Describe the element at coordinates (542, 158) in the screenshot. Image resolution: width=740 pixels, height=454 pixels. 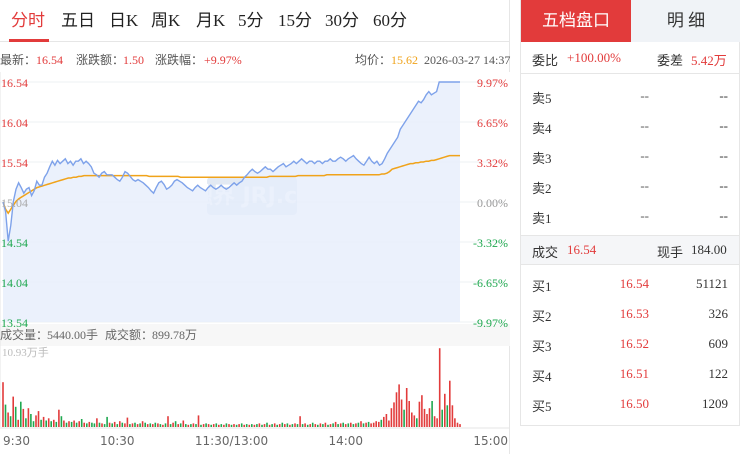
I see `sell-level-label: 卖3` at that location.